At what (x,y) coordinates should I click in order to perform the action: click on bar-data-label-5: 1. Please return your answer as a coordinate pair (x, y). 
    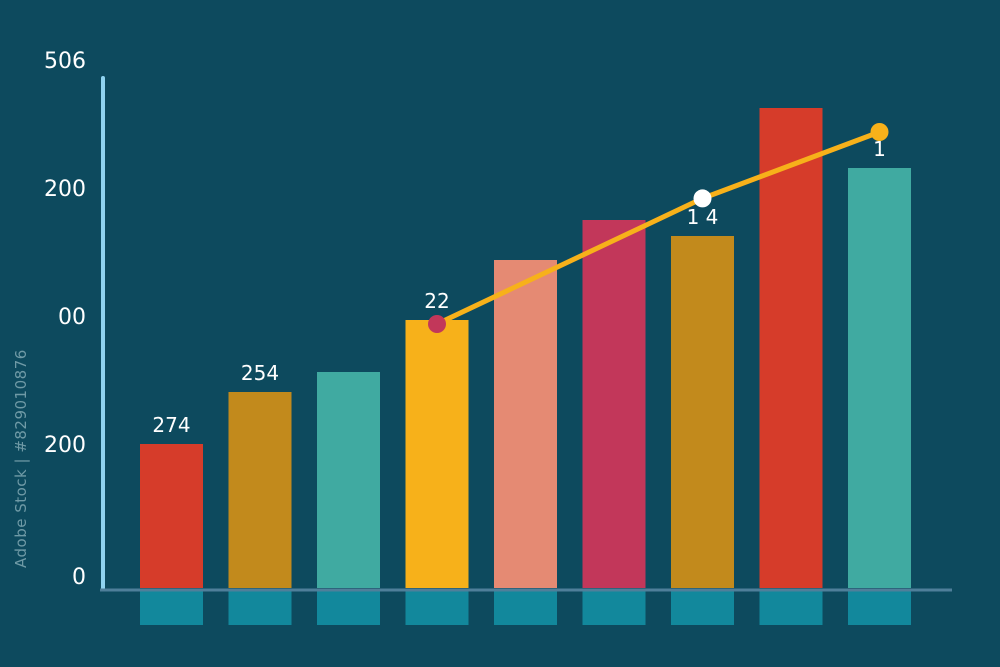
    Looking at the image, I should click on (879, 149).